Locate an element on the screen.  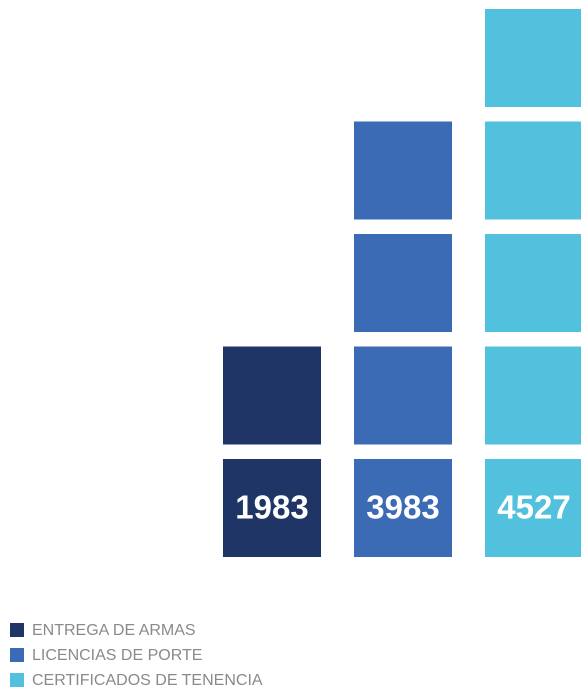
value-label: 4527 is located at coordinates (533, 507).